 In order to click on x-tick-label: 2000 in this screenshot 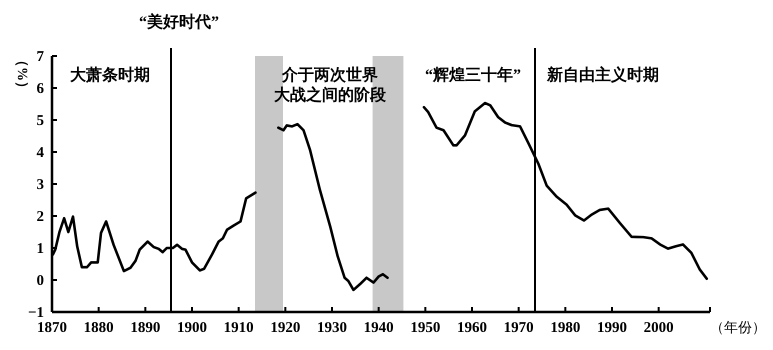, I will do `click(659, 328)`.